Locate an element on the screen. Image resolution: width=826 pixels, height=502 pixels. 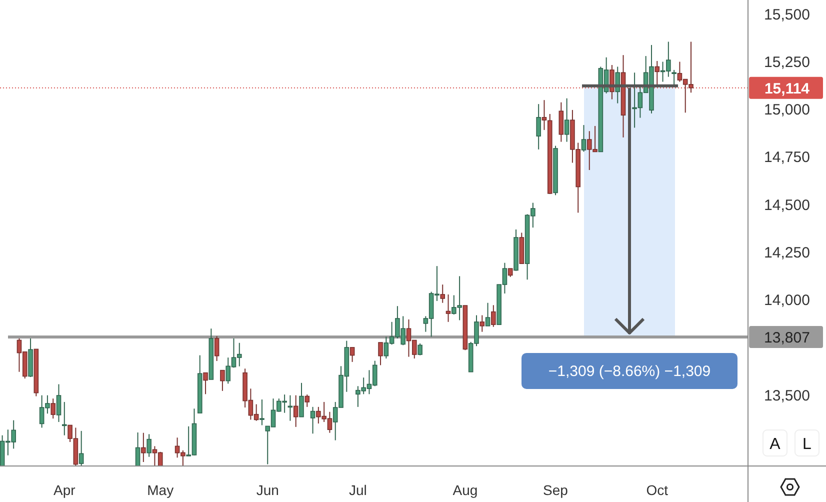
x-tick-label: May is located at coordinates (160, 490).